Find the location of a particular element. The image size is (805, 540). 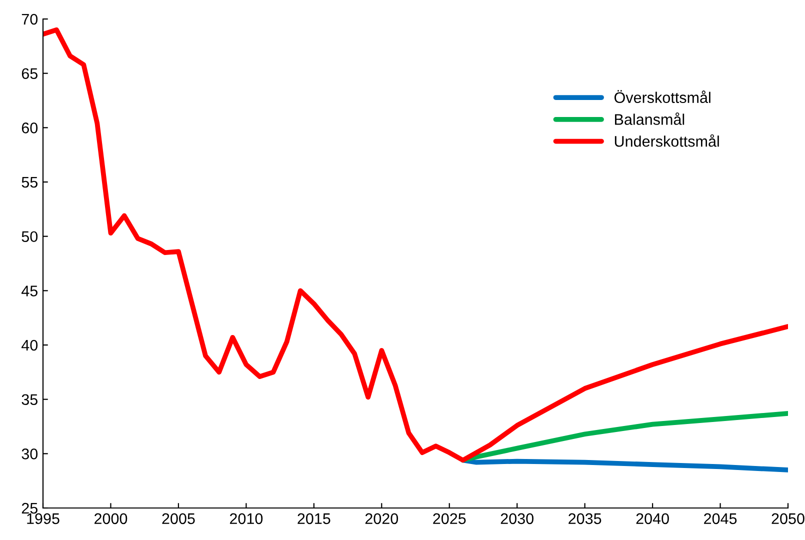

x-tick-label: 2010 is located at coordinates (246, 518).